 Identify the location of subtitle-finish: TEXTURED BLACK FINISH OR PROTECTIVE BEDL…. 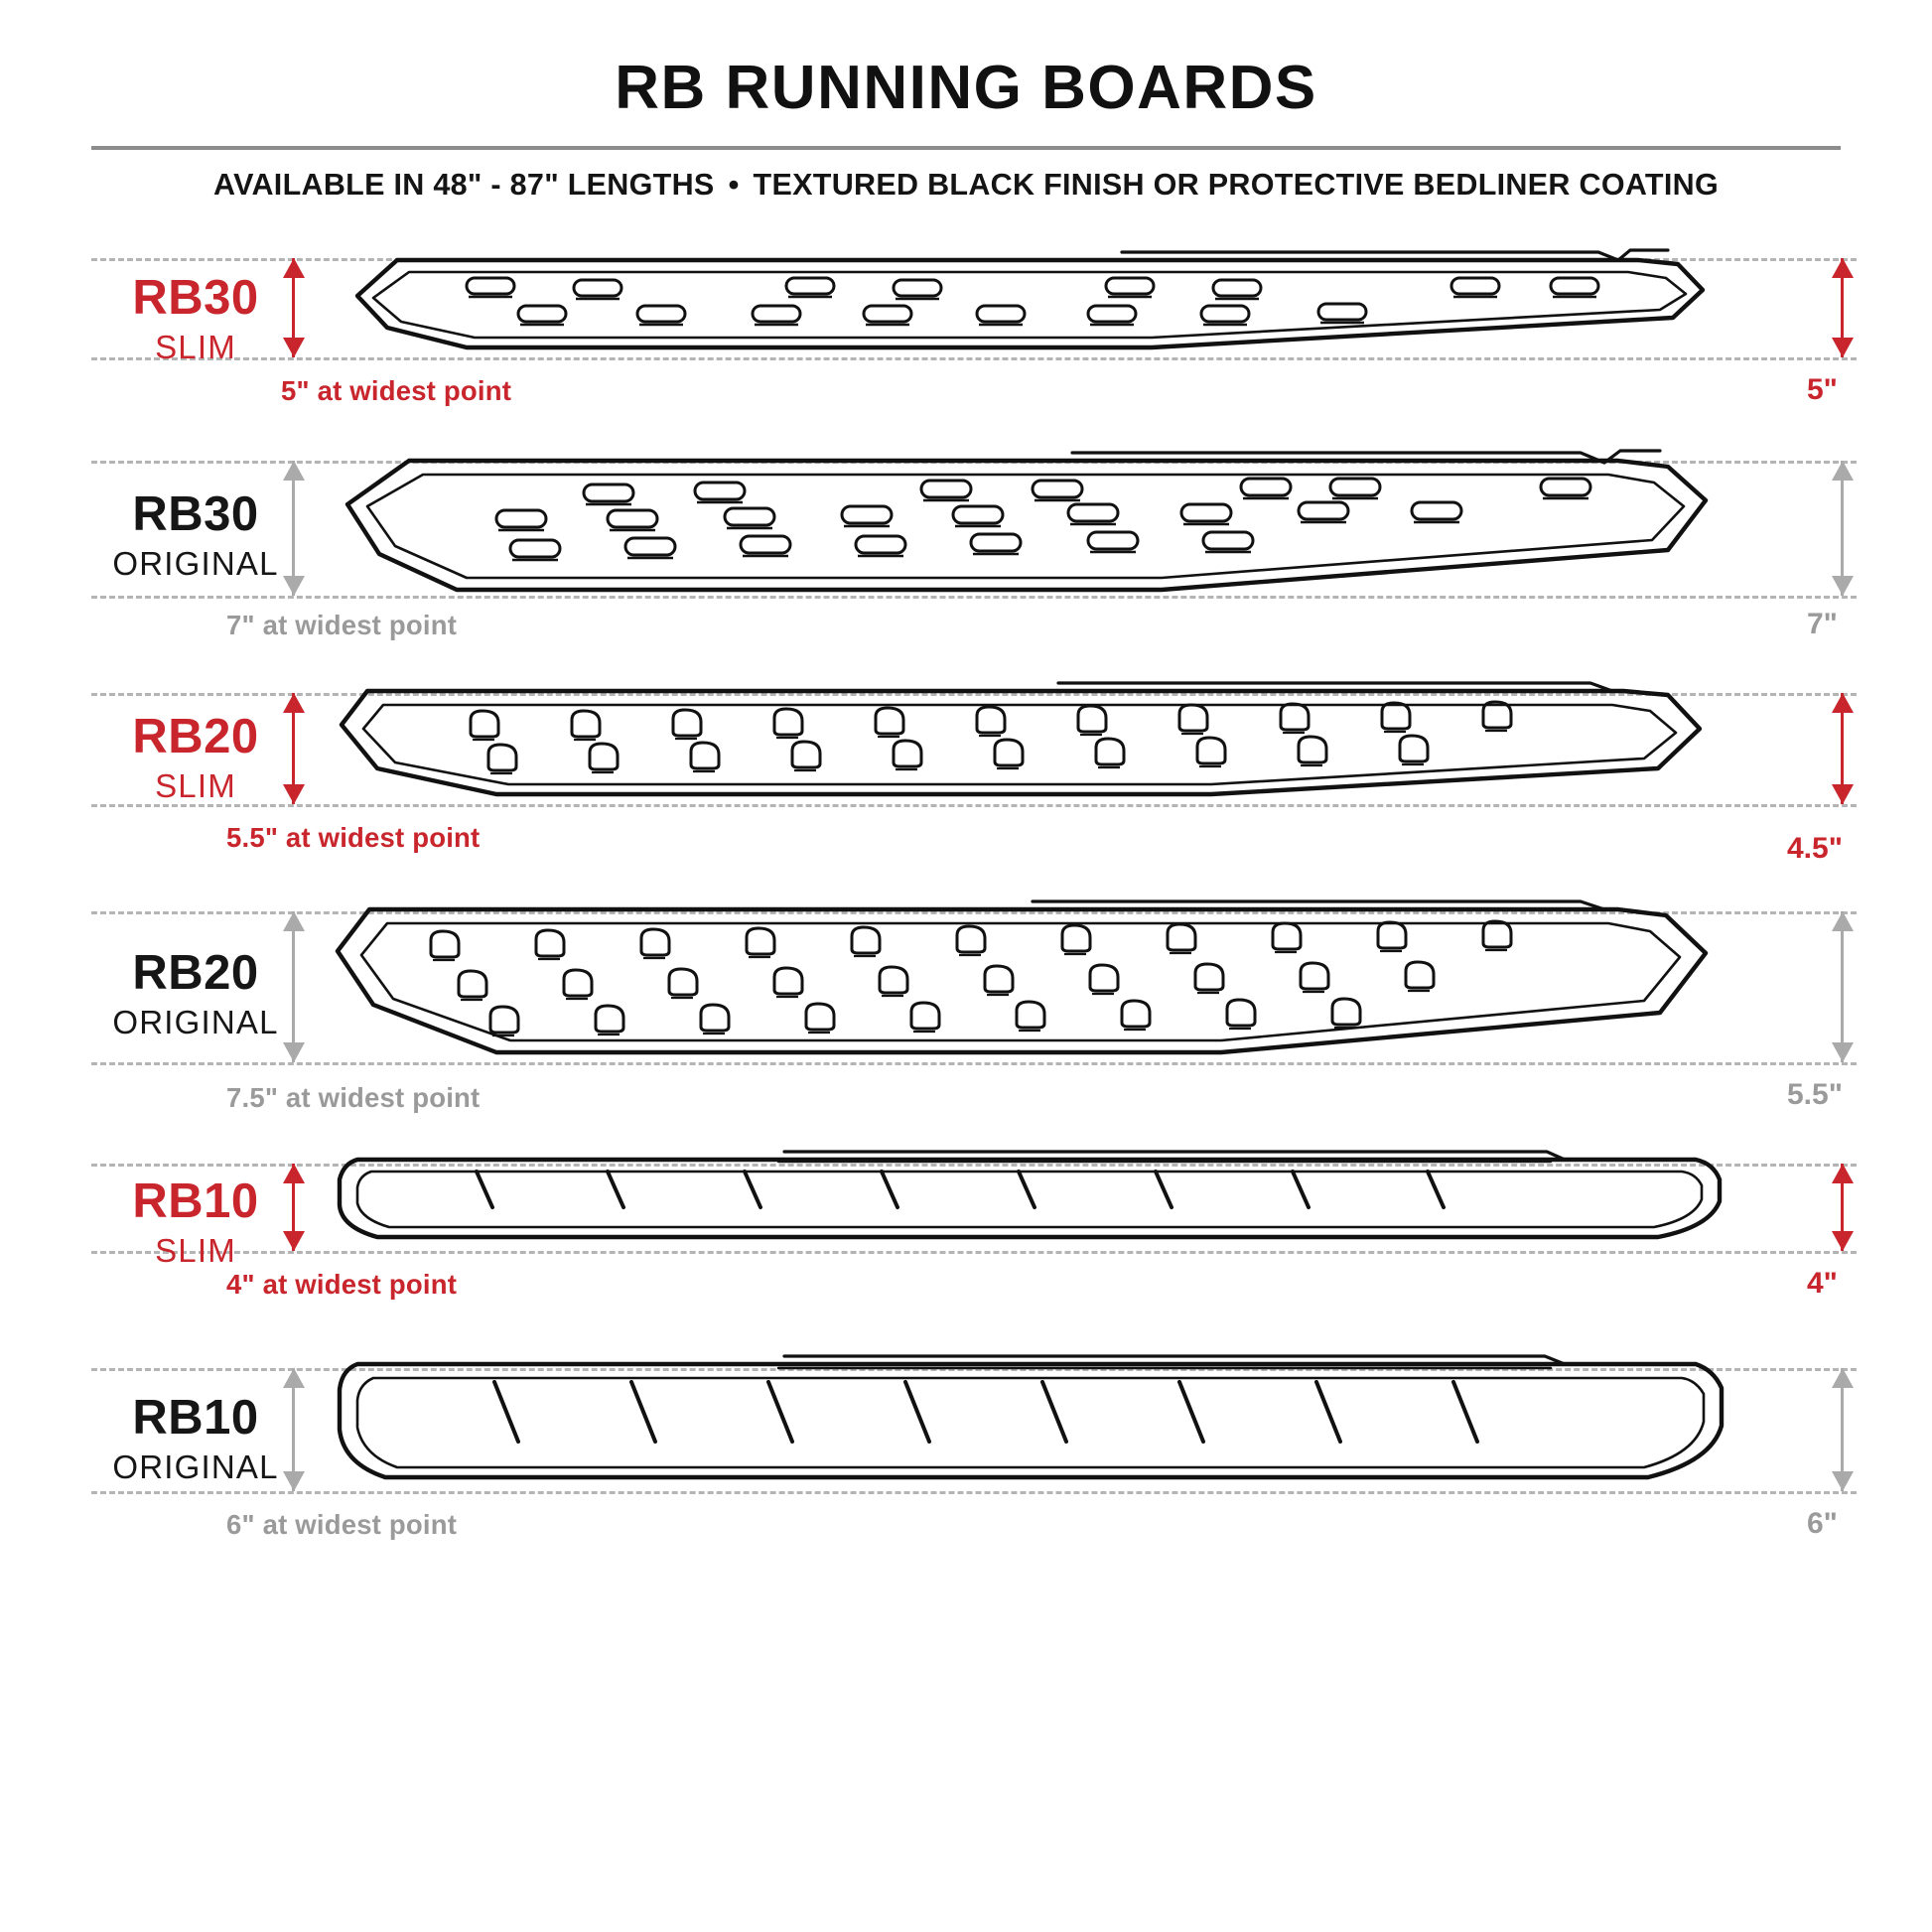
(1236, 185).